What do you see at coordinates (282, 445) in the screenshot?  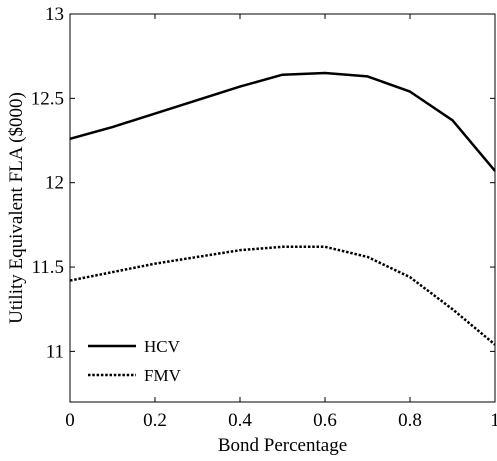 I see `x-axis-title: Bond Percentage` at bounding box center [282, 445].